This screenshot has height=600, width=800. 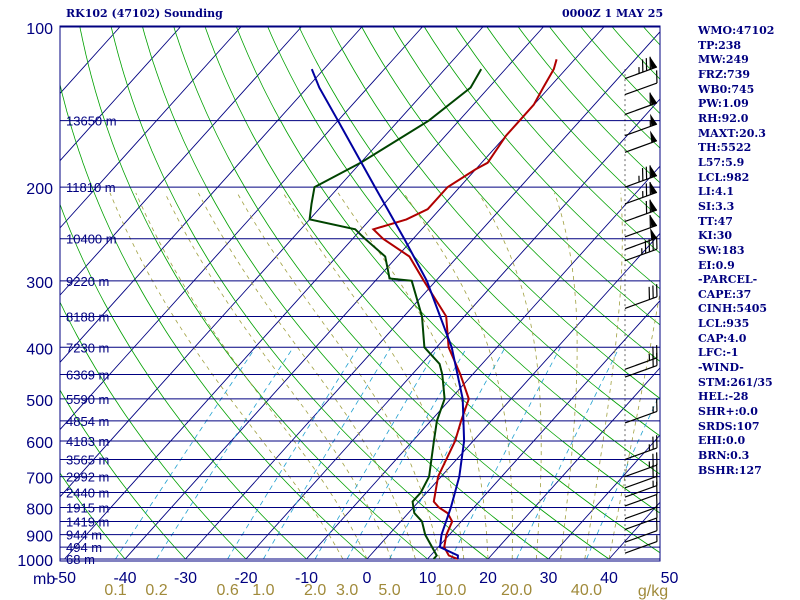 I want to click on index-item: PW:1.09, so click(x=723, y=104).